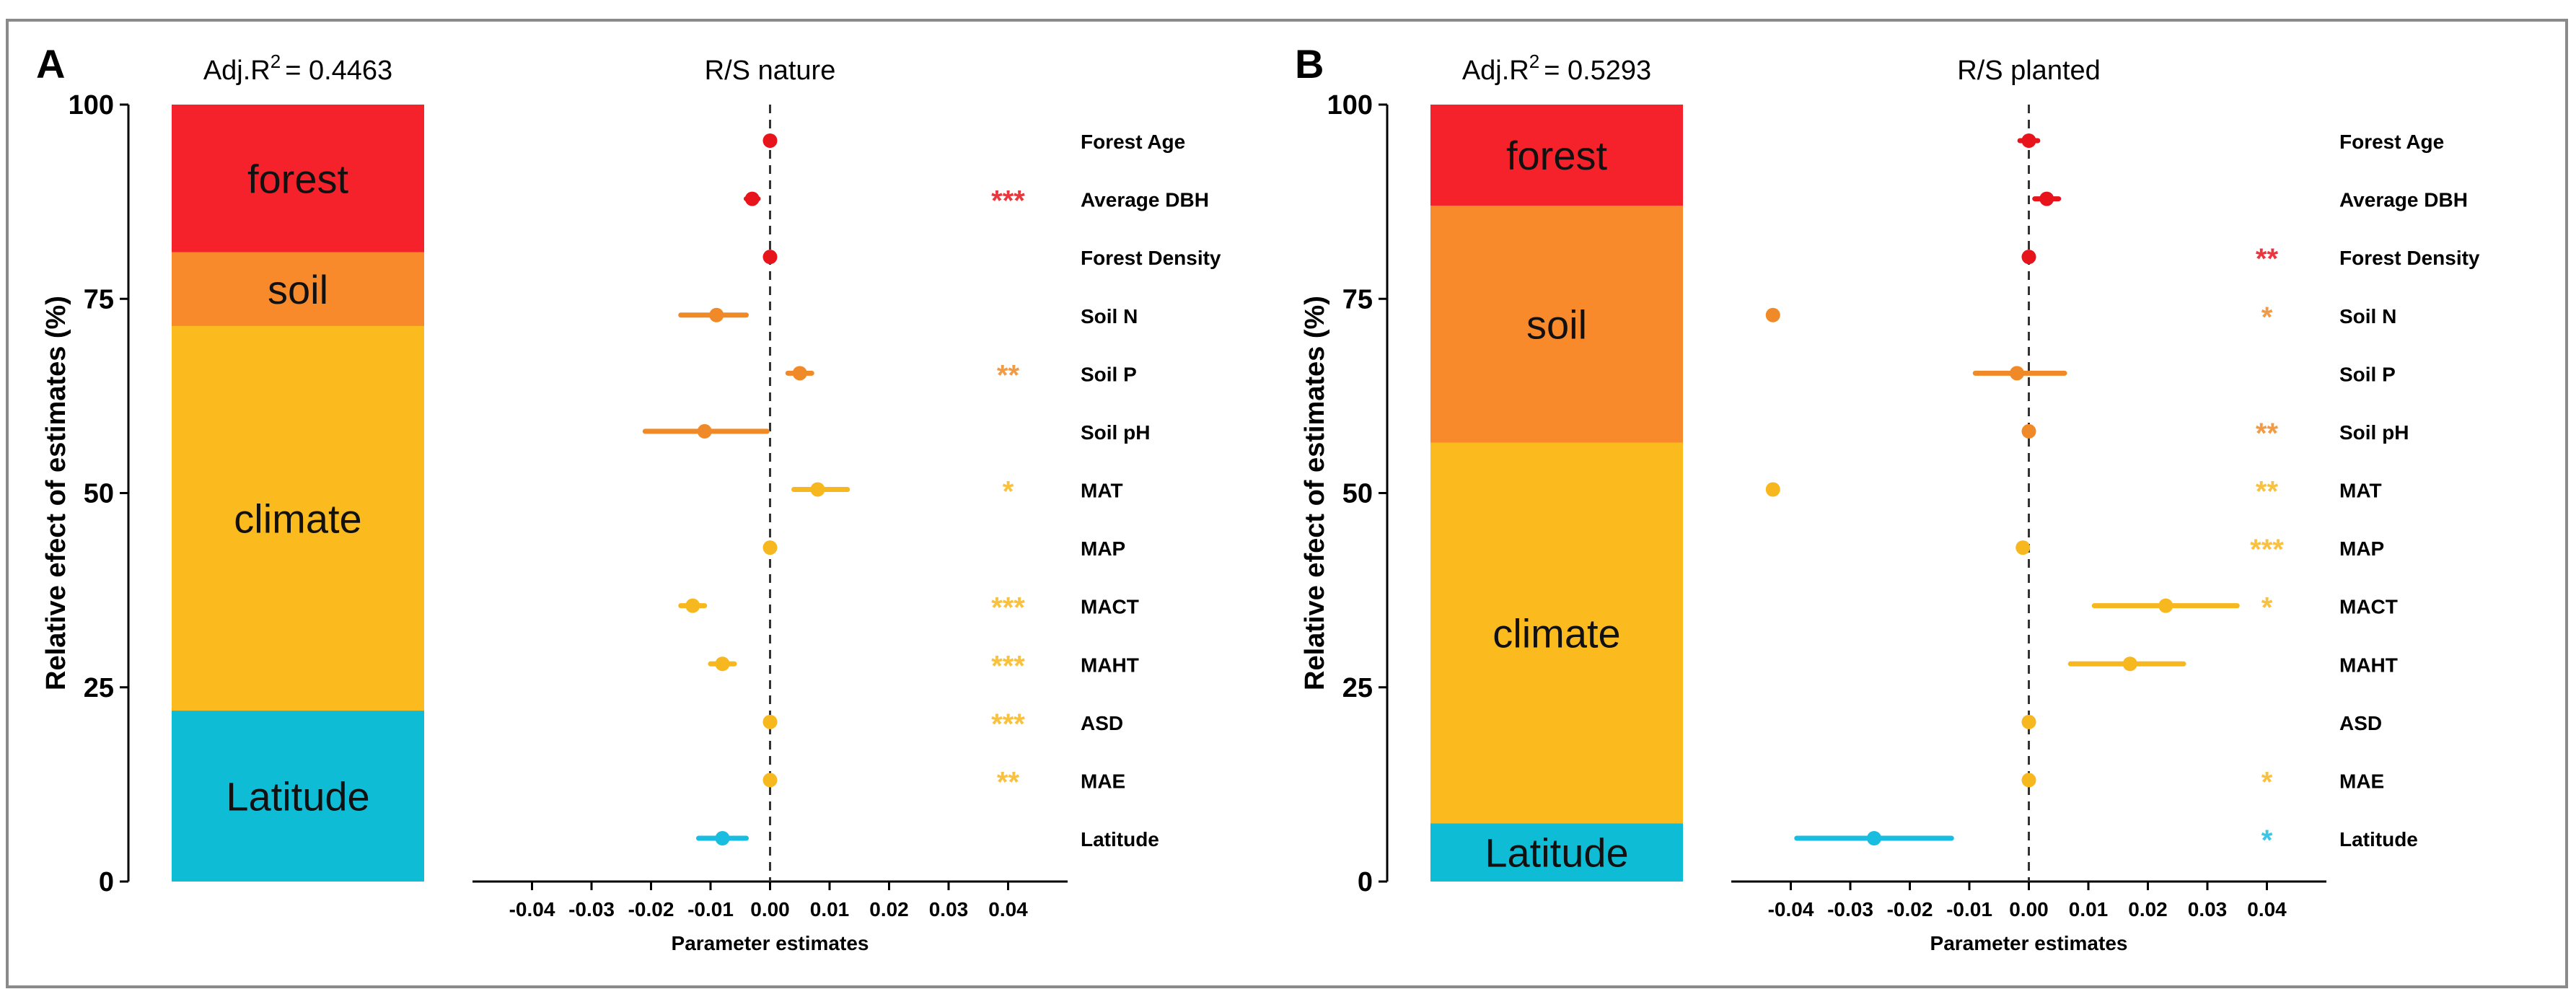 The width and height of the screenshot is (2576, 1002). Describe the element at coordinates (2267, 841) in the screenshot. I see `significance-stars-latitude: *` at that location.